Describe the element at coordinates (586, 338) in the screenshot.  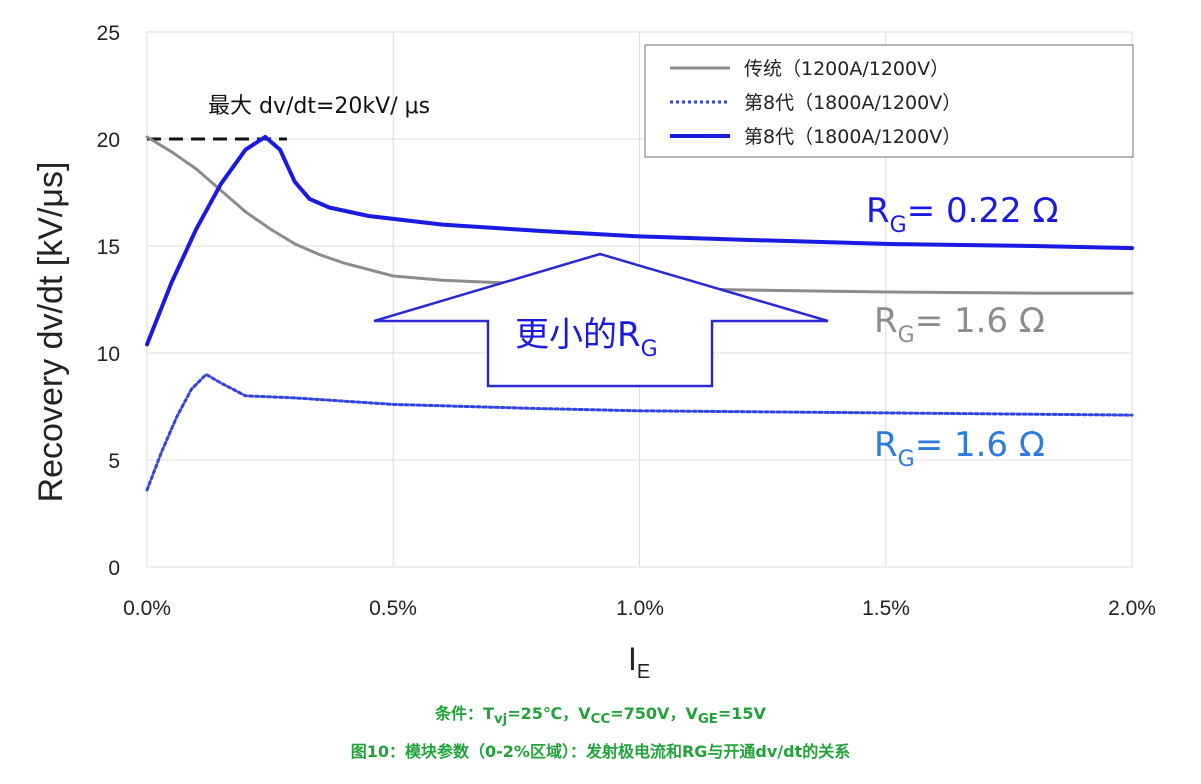
I see `arrow-label: 更小的RG` at that location.